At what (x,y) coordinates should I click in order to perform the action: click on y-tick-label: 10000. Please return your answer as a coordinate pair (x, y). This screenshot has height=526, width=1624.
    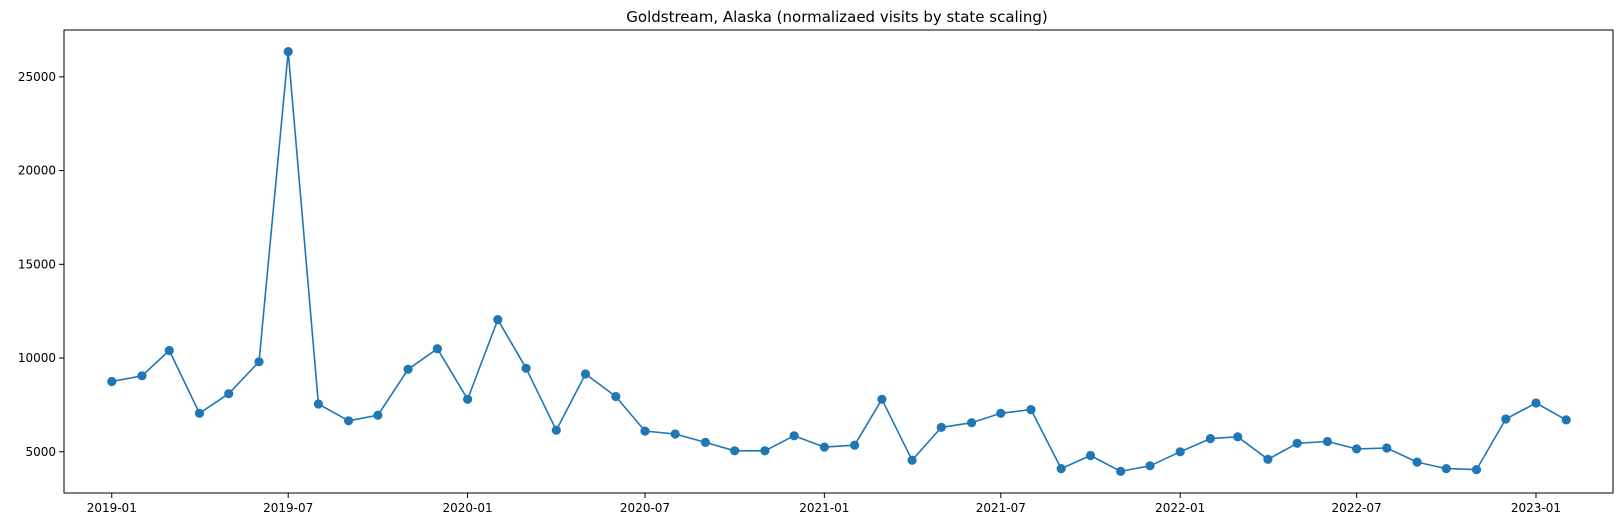
    Looking at the image, I should click on (37, 358).